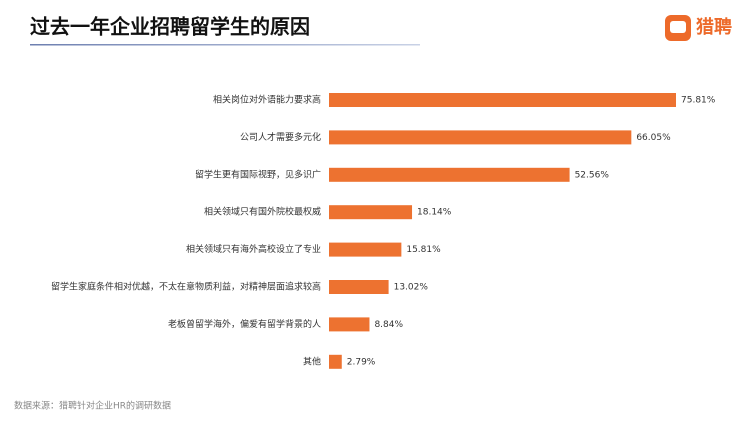  Describe the element at coordinates (361, 362) in the screenshot. I see `value-label: 2.79%` at that location.